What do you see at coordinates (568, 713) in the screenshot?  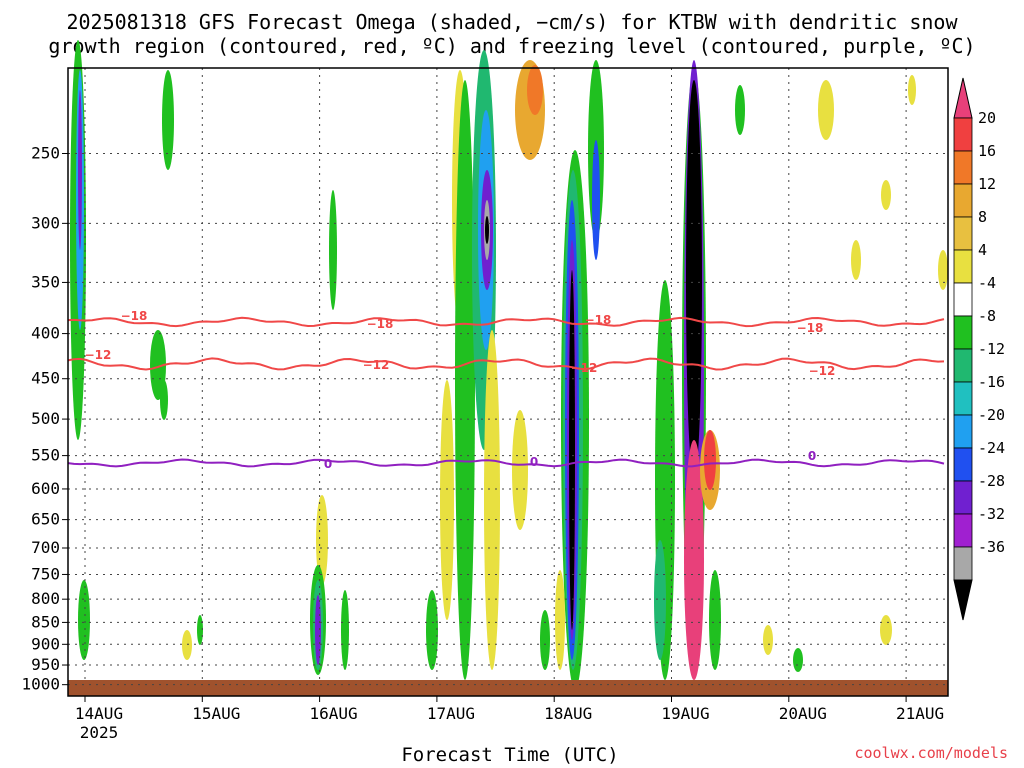 I see `x-tick-label-4: 18AUG` at bounding box center [568, 713].